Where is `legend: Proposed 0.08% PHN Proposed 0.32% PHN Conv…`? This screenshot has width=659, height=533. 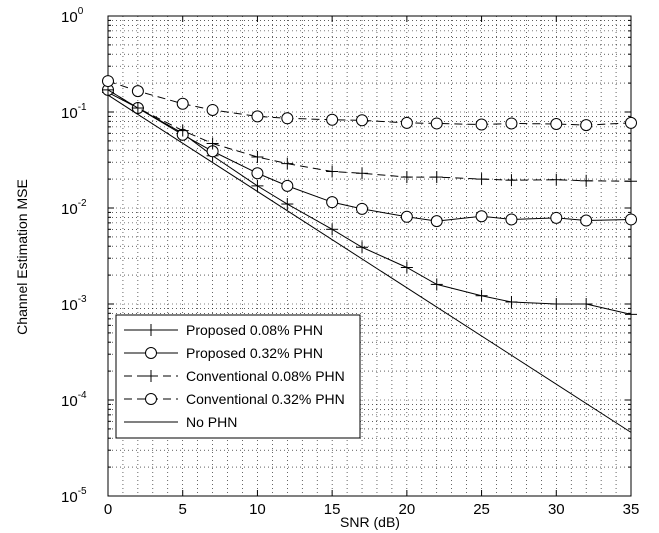
legend: Proposed 0.08% PHN Proposed 0.32% PHN Conv… is located at coordinates (238, 376).